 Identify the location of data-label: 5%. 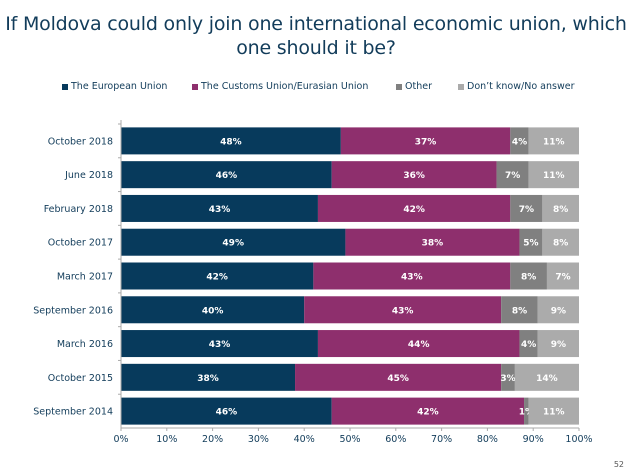
(530, 244).